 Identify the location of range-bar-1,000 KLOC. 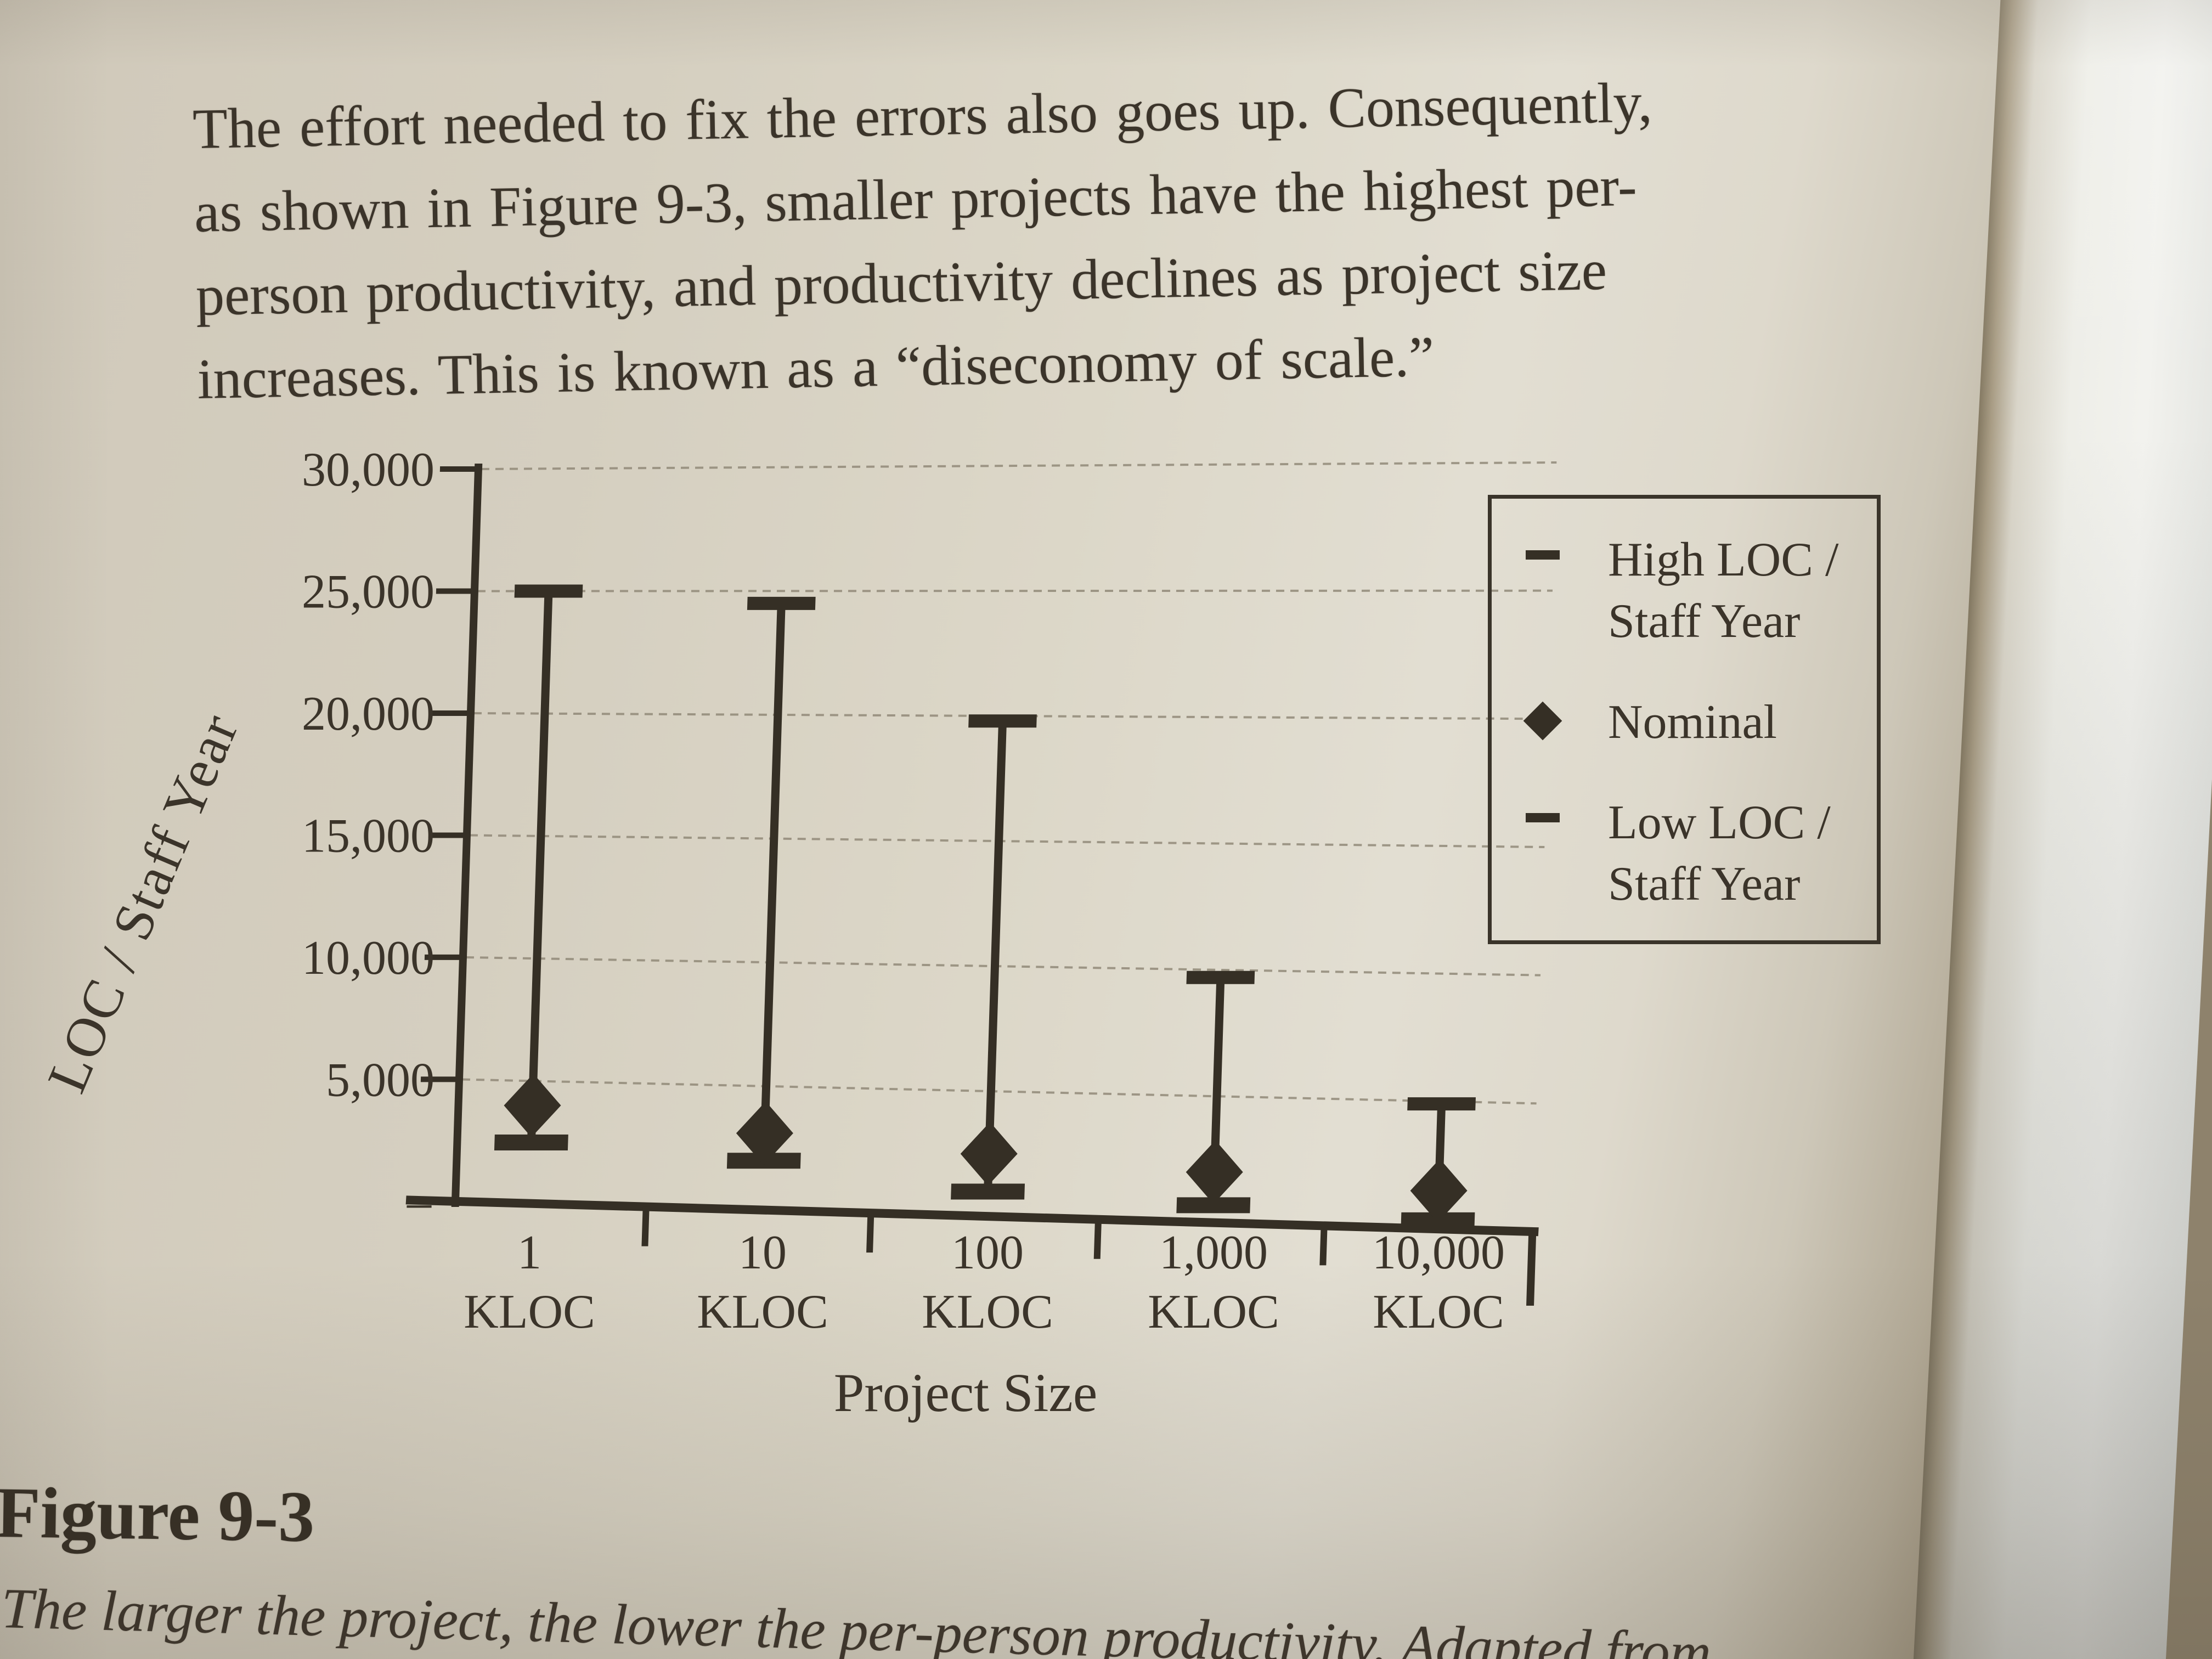
(1215, 1092).